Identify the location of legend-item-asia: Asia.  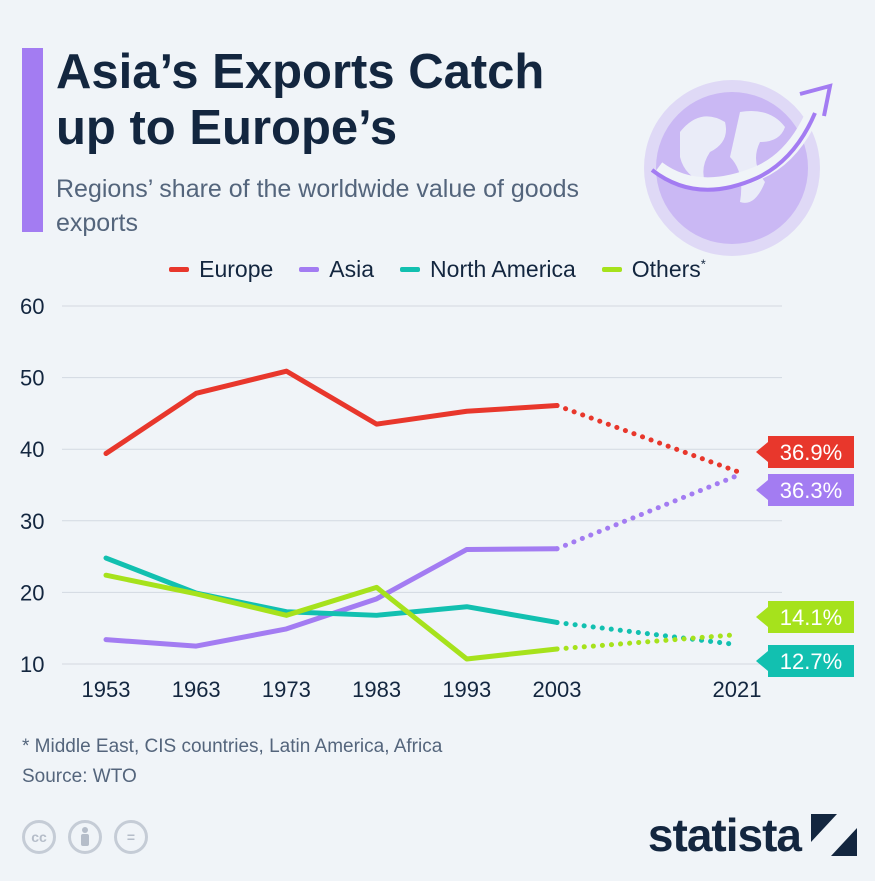
(336, 269).